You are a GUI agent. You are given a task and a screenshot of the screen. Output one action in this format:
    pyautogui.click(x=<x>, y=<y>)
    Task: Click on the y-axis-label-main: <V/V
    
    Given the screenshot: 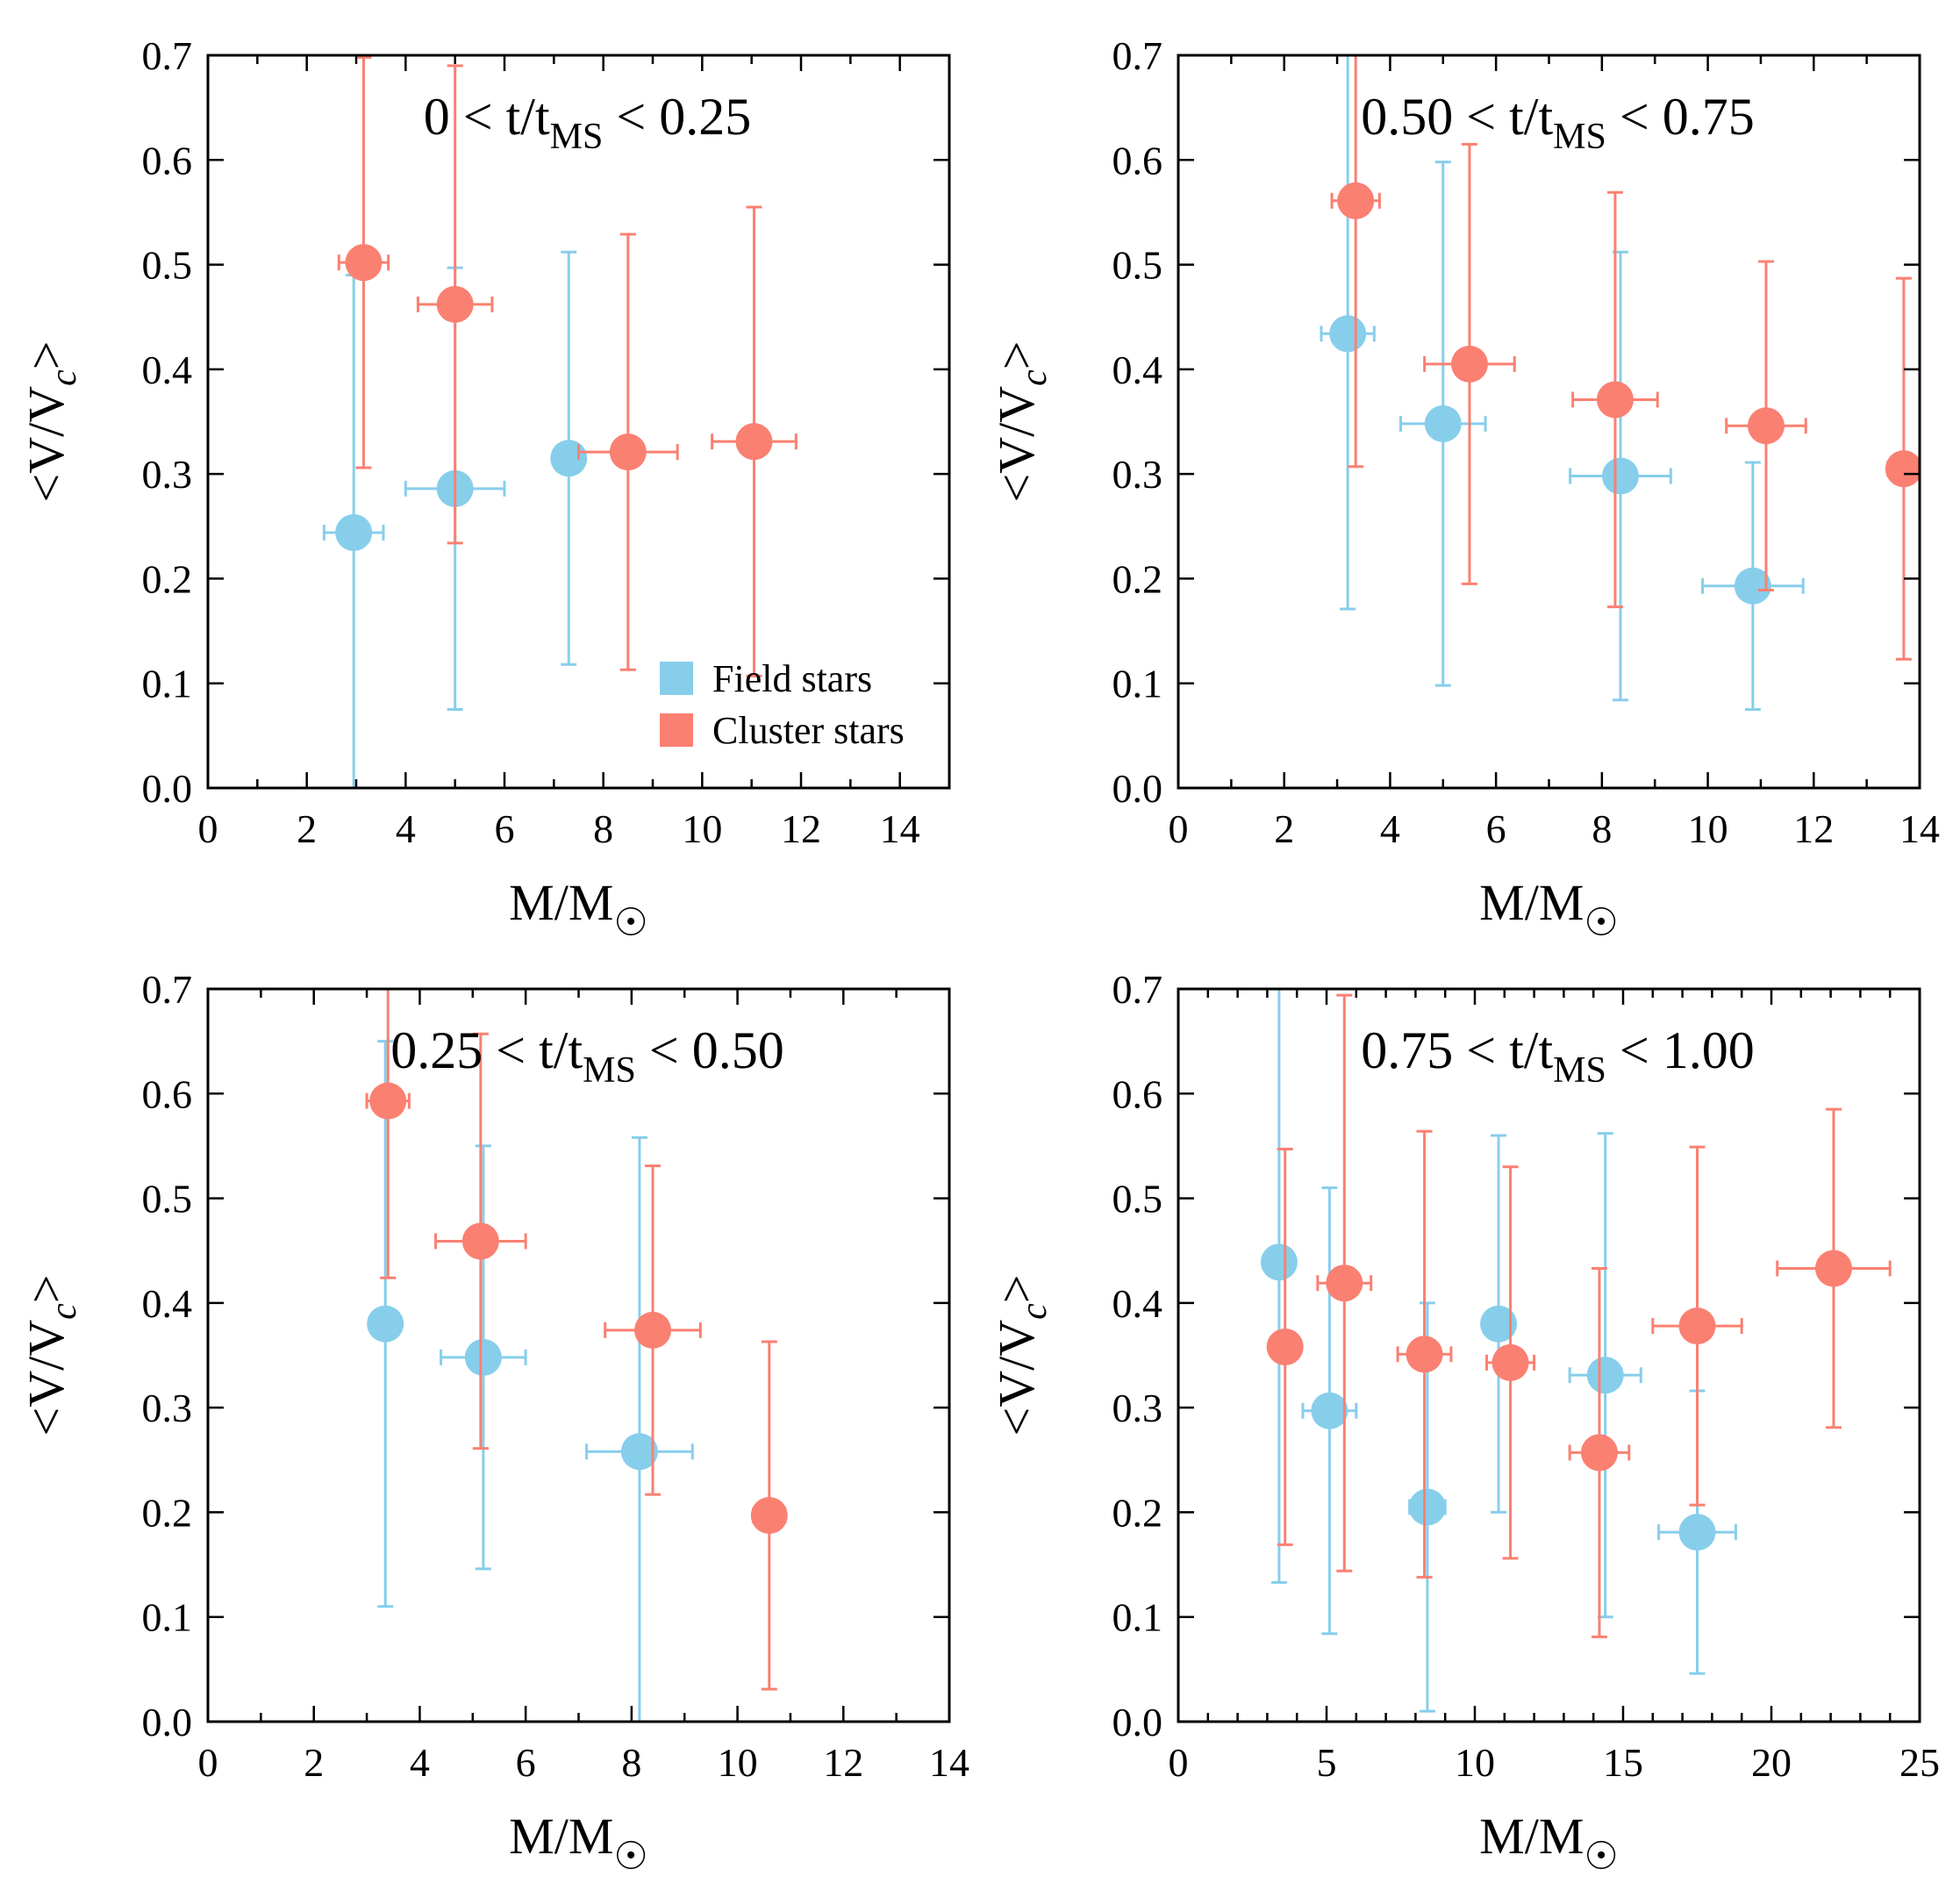 What is the action you would take?
    pyautogui.click(x=1016, y=445)
    